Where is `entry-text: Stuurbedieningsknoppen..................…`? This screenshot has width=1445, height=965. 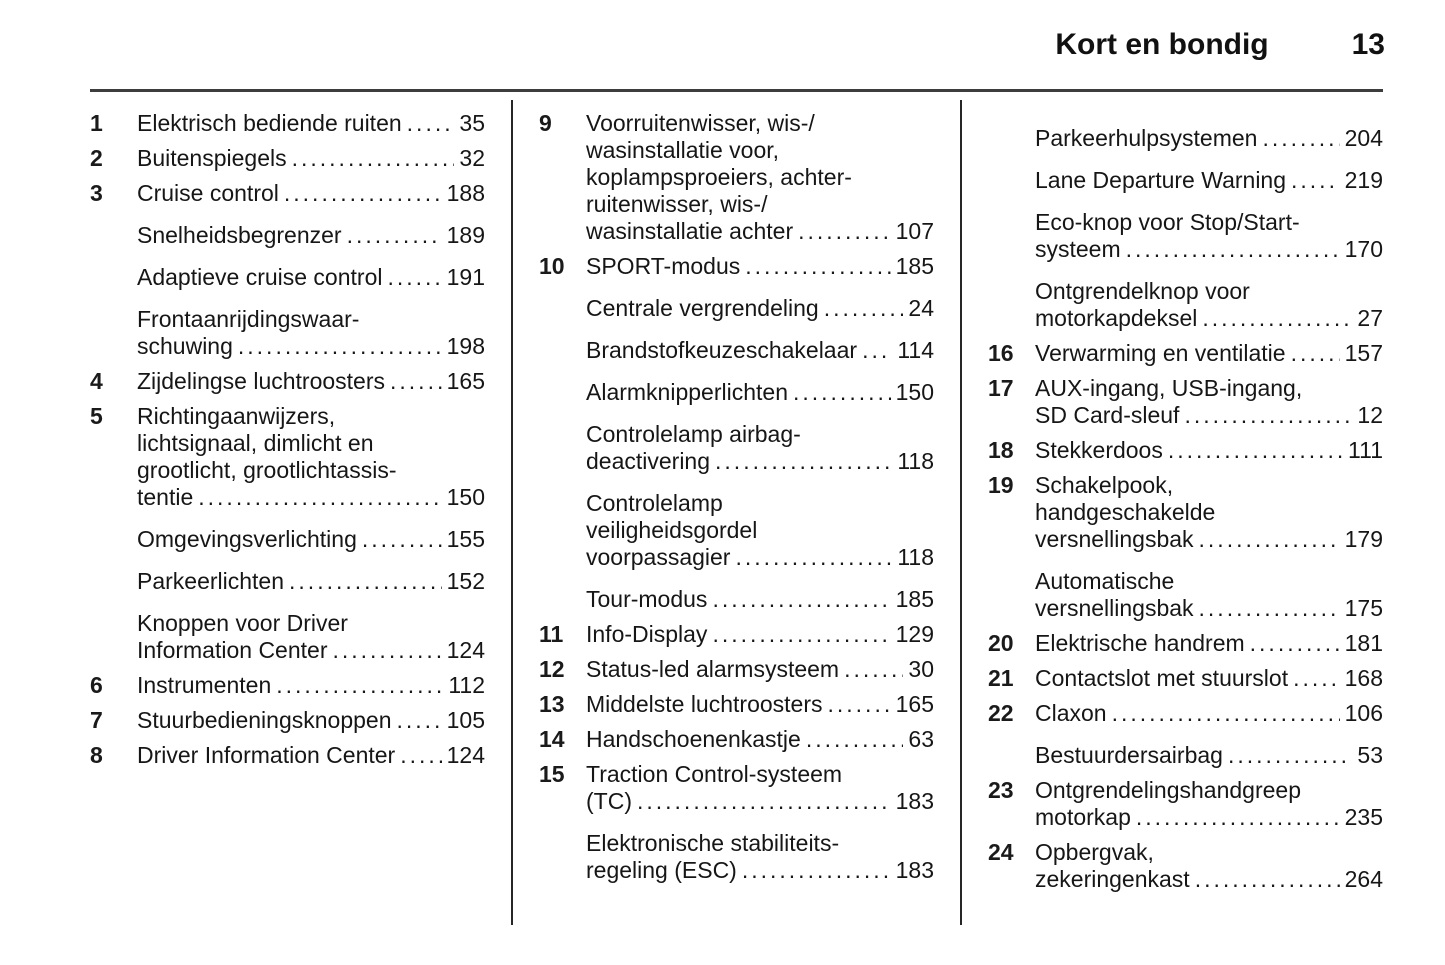 entry-text: Stuurbedieningsknoppen..................… is located at coordinates (311, 720).